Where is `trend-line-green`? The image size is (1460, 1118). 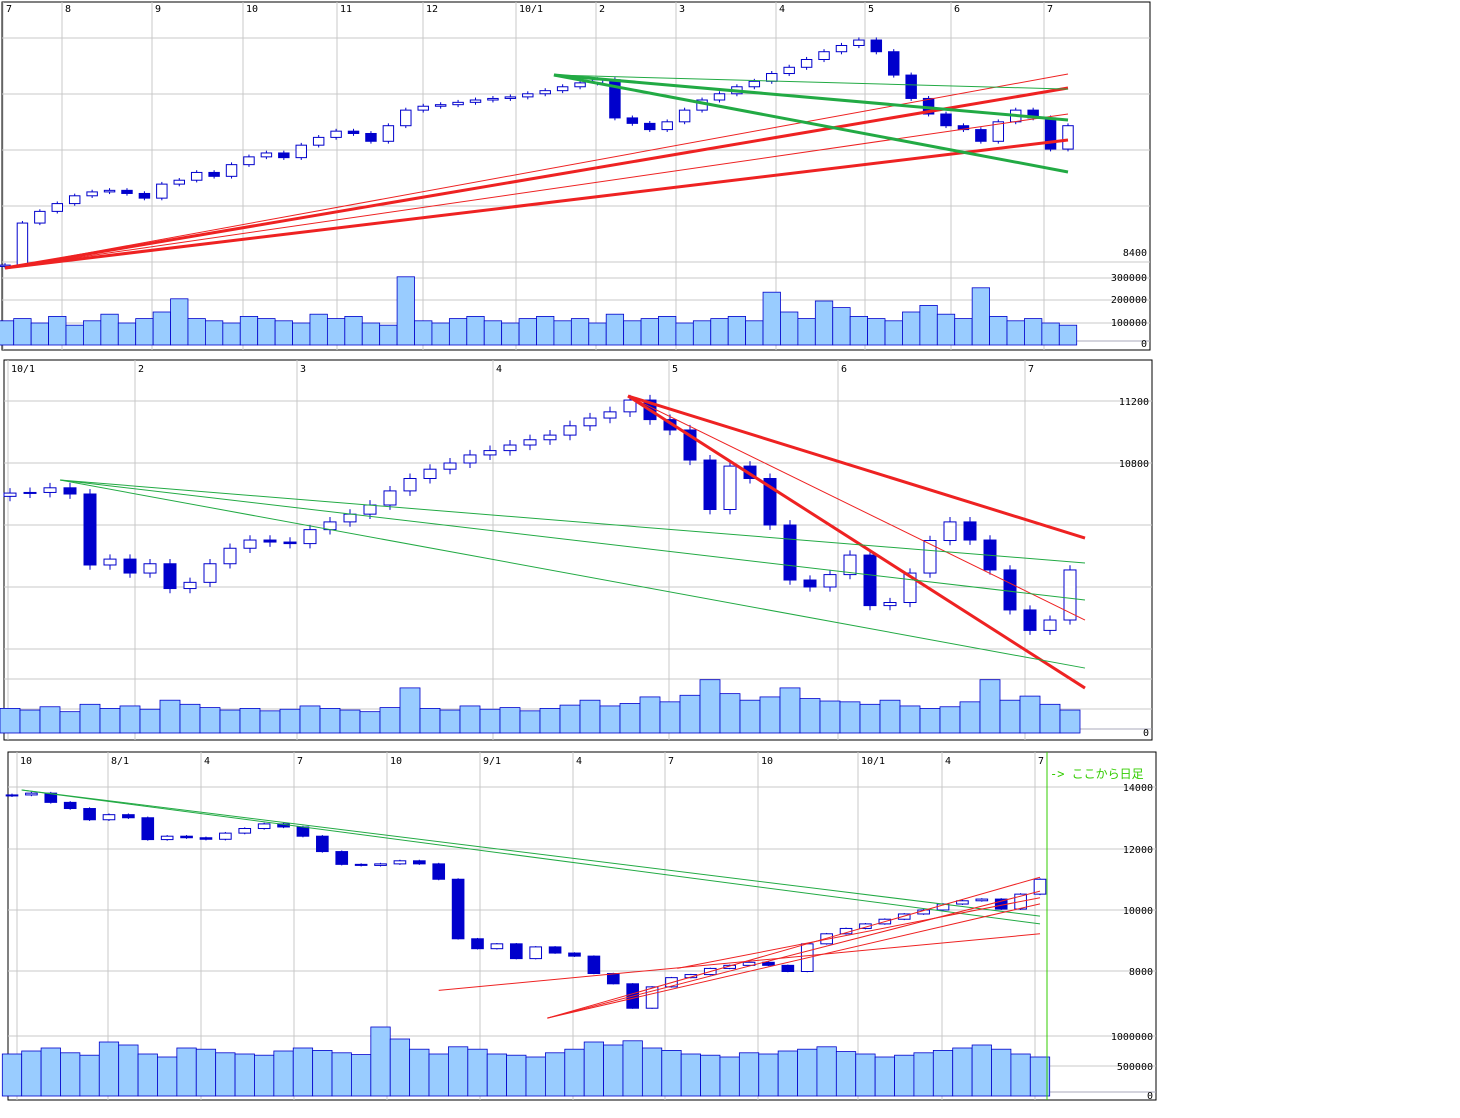 trend-line-green is located at coordinates (572, 574).